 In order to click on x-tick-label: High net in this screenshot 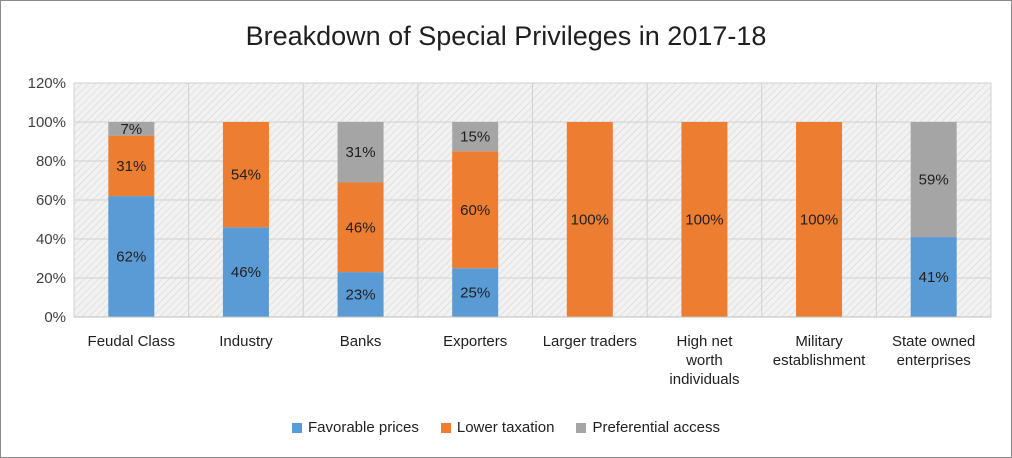, I will do `click(705, 341)`.